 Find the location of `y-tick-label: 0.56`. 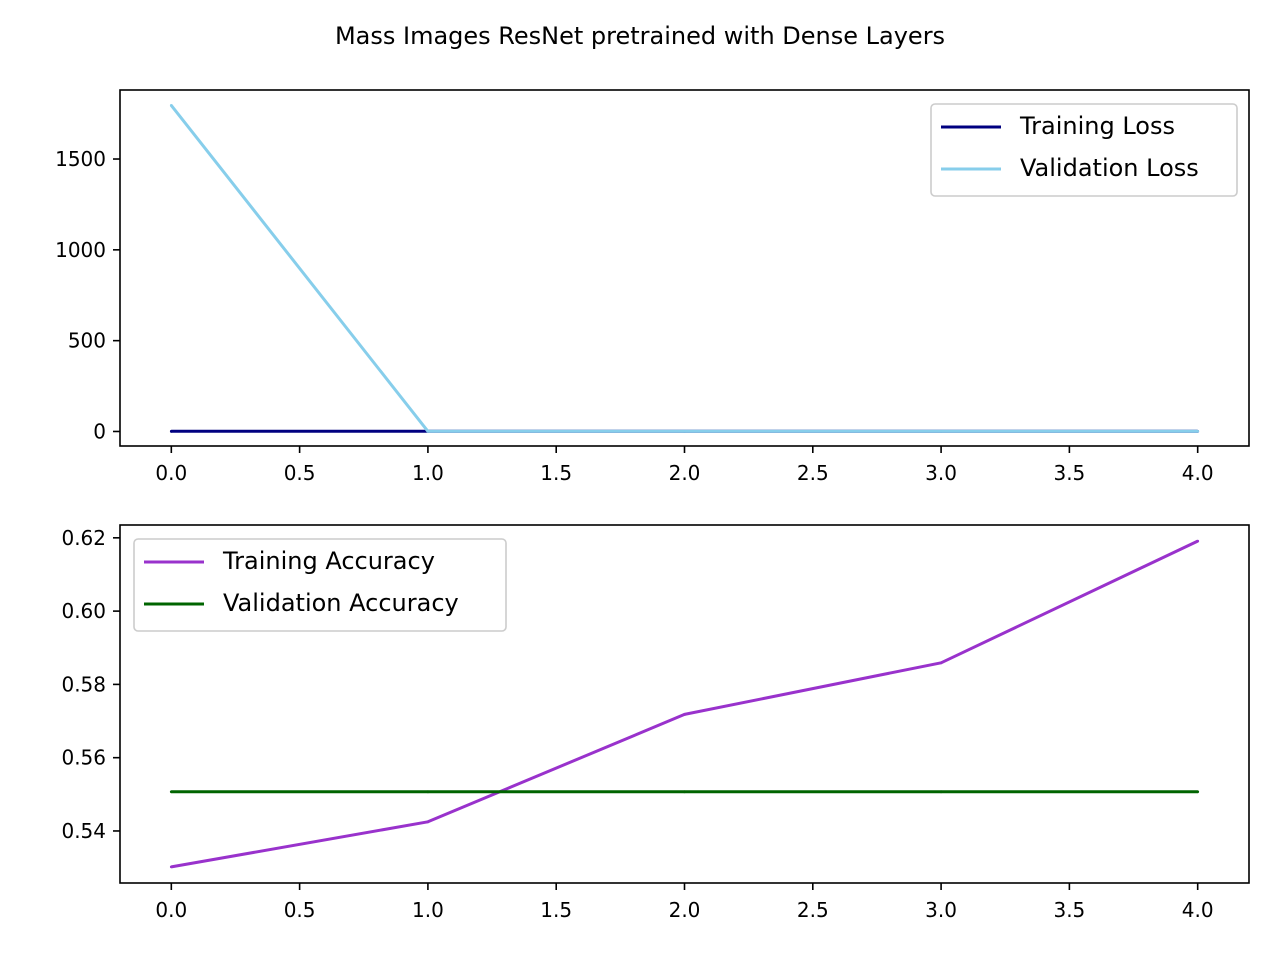

y-tick-label: 0.56 is located at coordinates (83, 758).